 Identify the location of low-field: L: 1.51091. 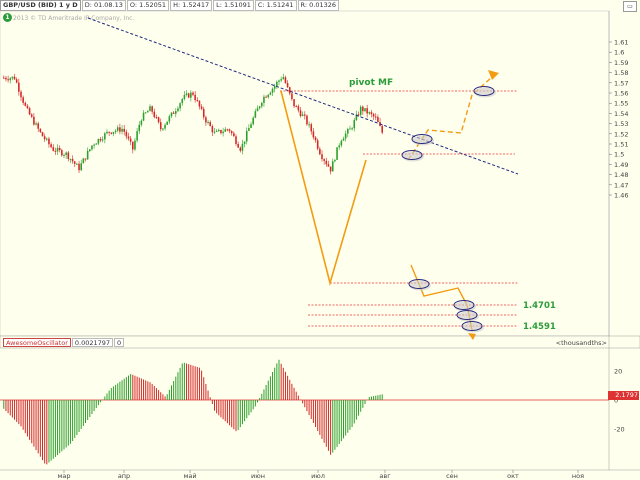
(233, 5).